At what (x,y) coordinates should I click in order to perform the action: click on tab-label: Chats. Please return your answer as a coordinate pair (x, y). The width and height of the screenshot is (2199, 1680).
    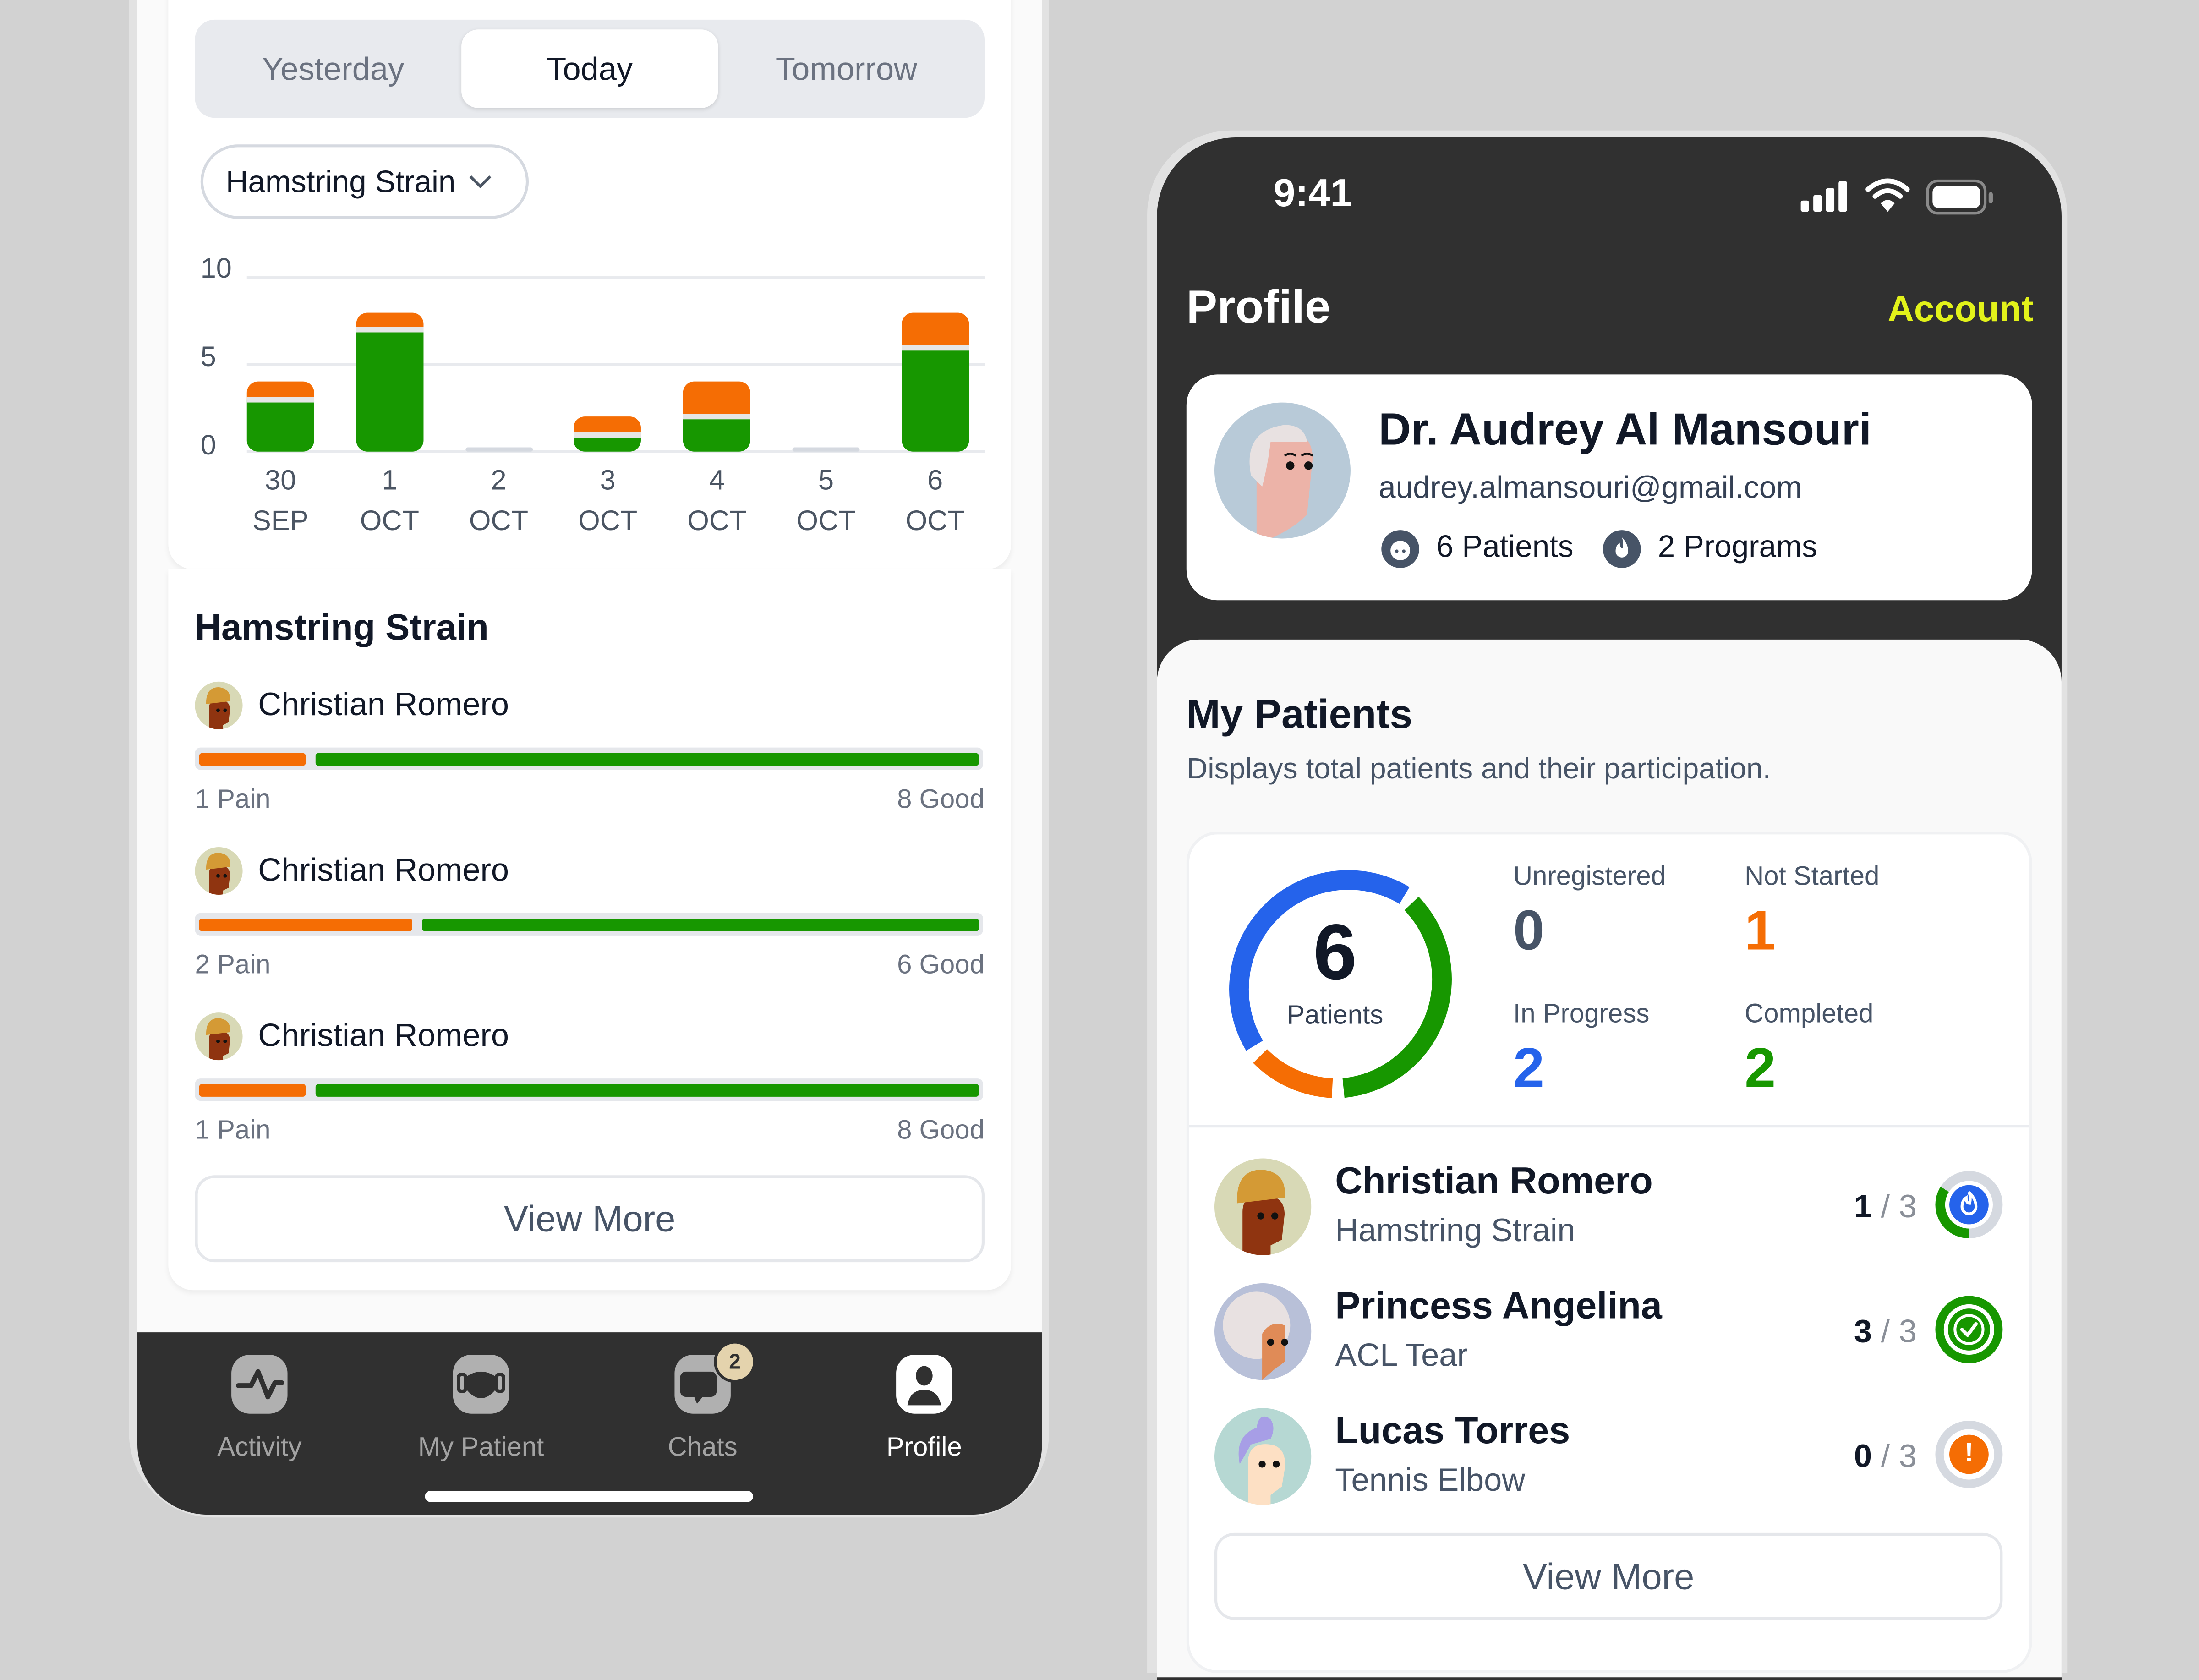
    Looking at the image, I should click on (702, 1448).